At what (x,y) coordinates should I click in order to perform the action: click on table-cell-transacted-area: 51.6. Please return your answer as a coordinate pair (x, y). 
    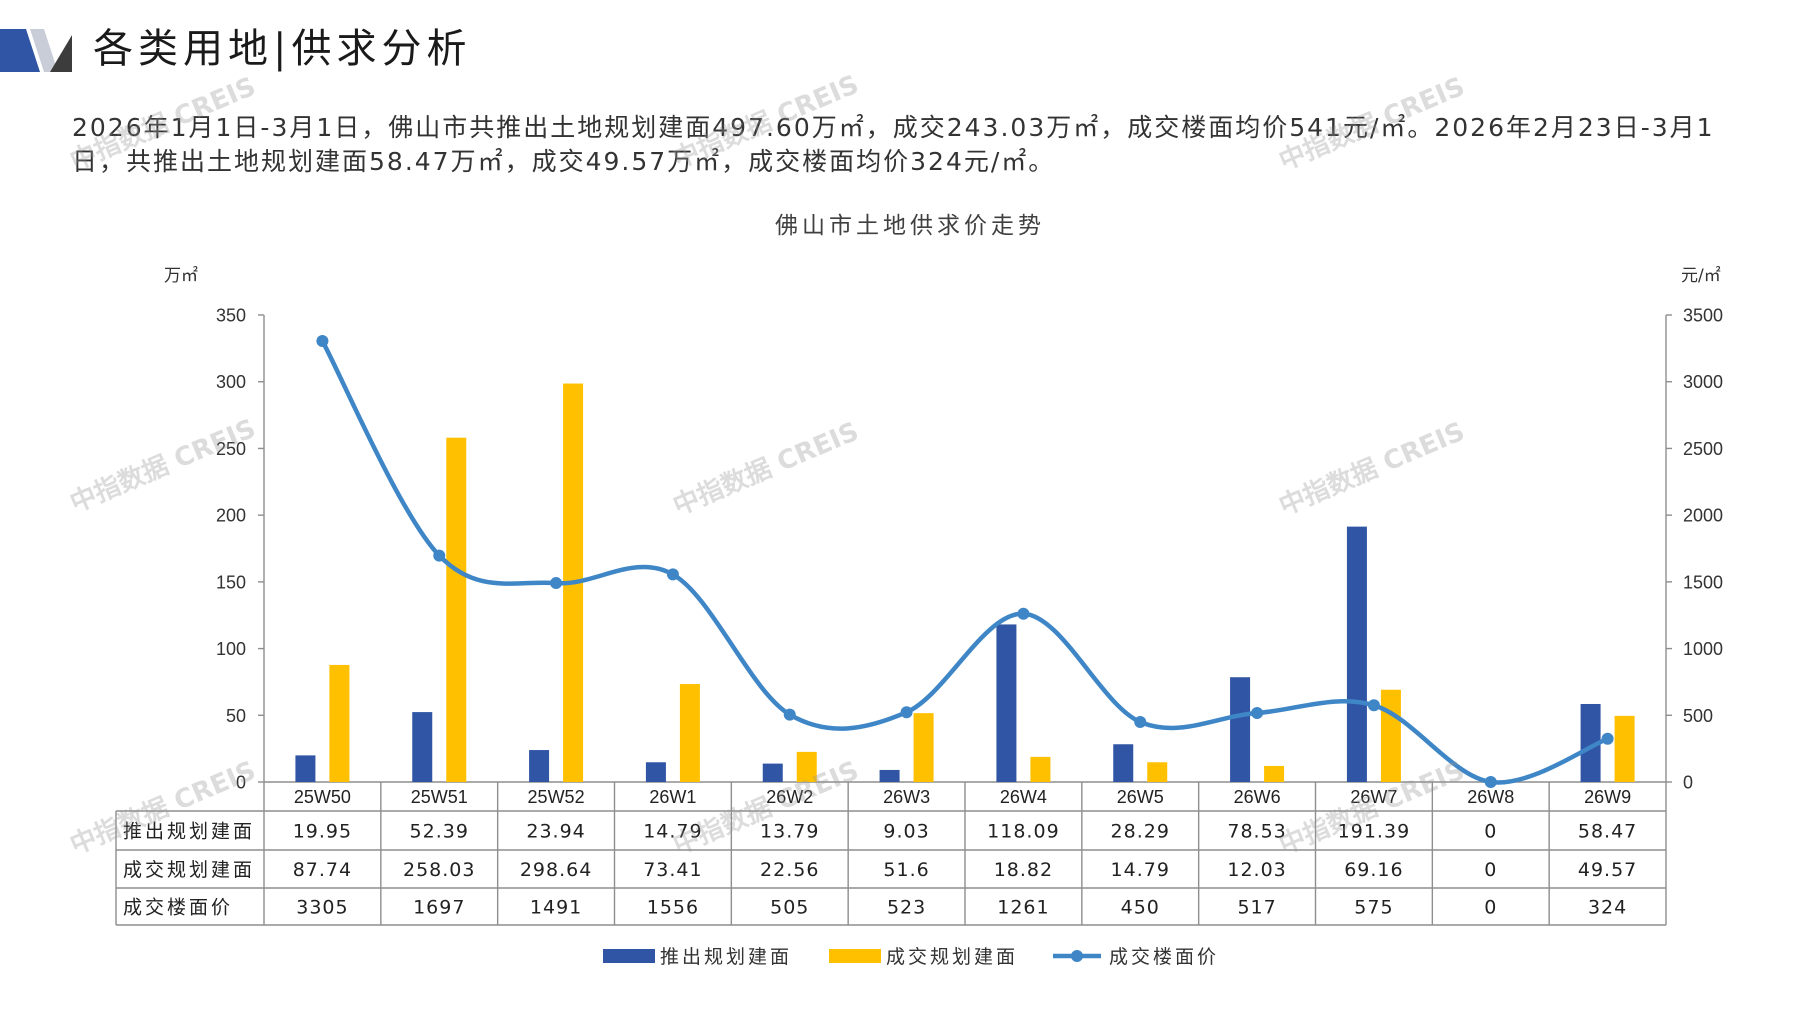
    Looking at the image, I should click on (906, 870).